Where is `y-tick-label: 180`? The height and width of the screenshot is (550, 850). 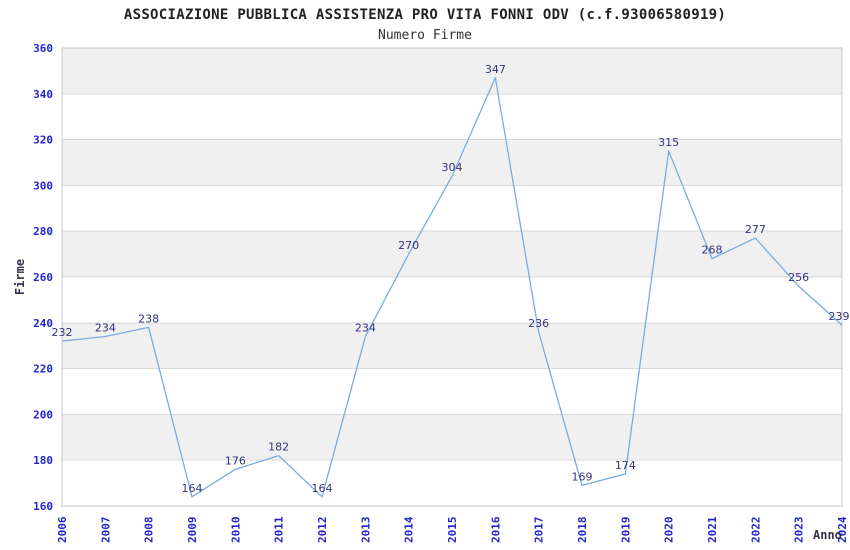 y-tick-label: 180 is located at coordinates (43, 460).